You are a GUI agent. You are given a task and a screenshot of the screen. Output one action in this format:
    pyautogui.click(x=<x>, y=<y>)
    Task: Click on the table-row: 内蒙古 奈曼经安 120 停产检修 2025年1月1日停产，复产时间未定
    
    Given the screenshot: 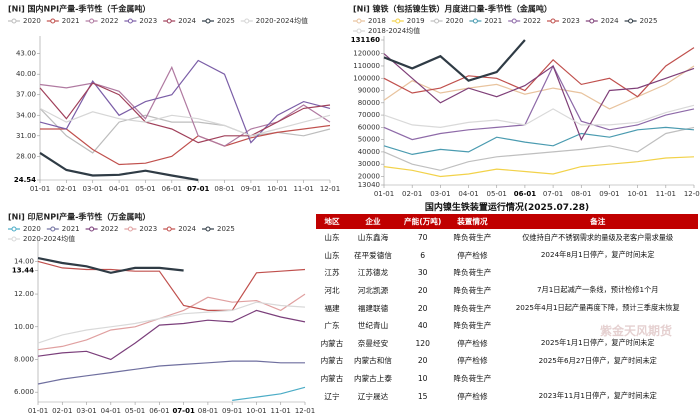 What is the action you would take?
    pyautogui.click(x=507, y=344)
    